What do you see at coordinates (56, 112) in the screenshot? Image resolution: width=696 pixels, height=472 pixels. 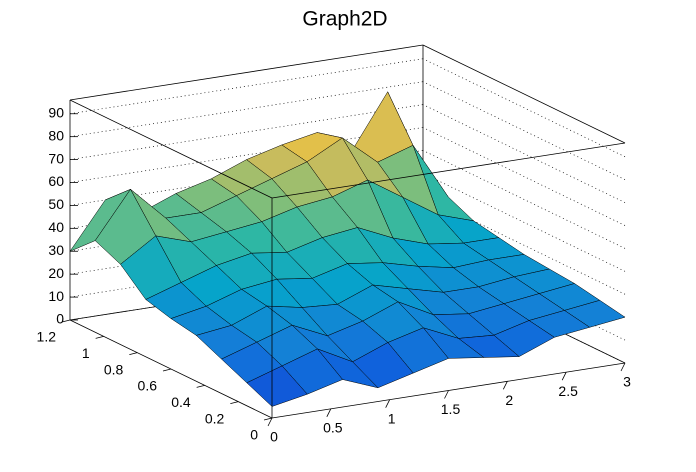 I see `z-tick-label: 90` at bounding box center [56, 112].